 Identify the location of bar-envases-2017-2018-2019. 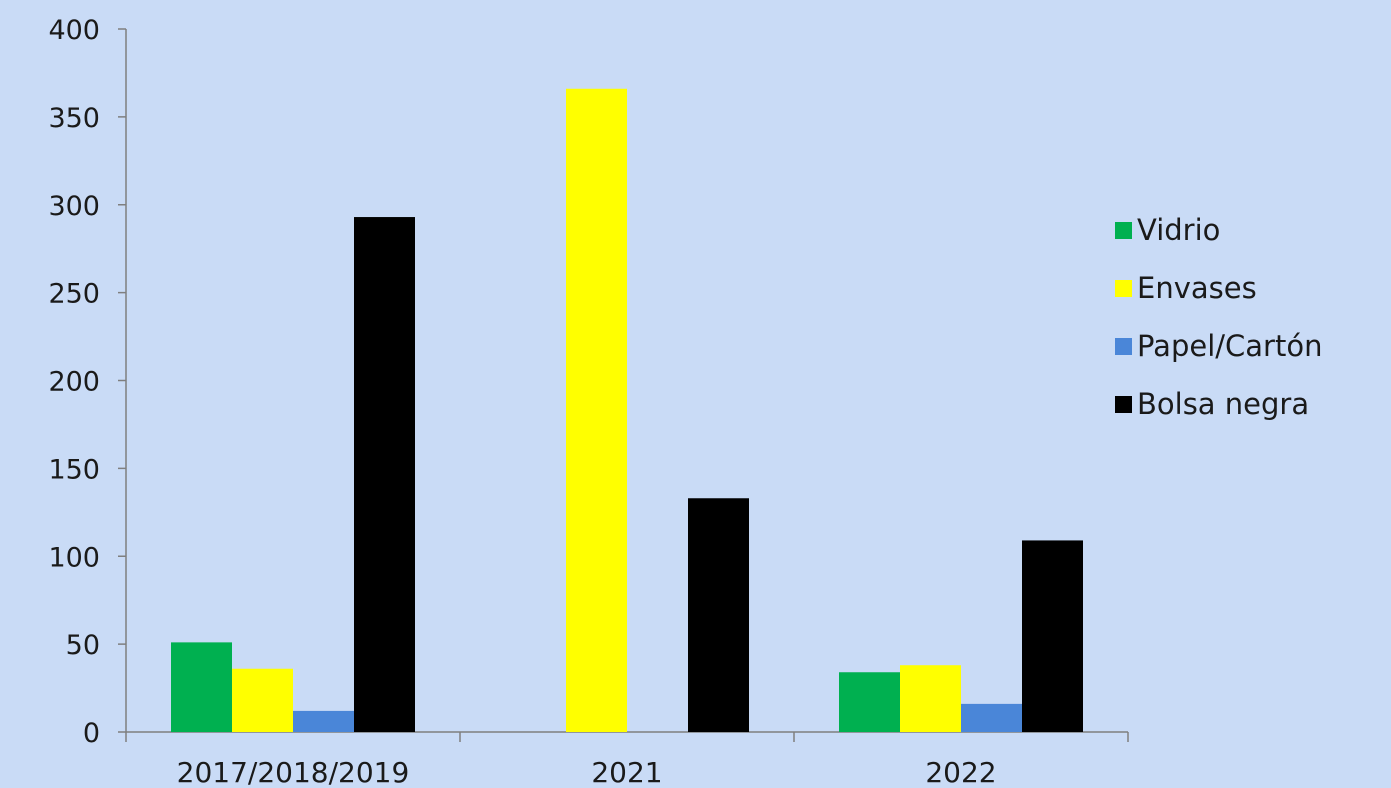
(262, 700).